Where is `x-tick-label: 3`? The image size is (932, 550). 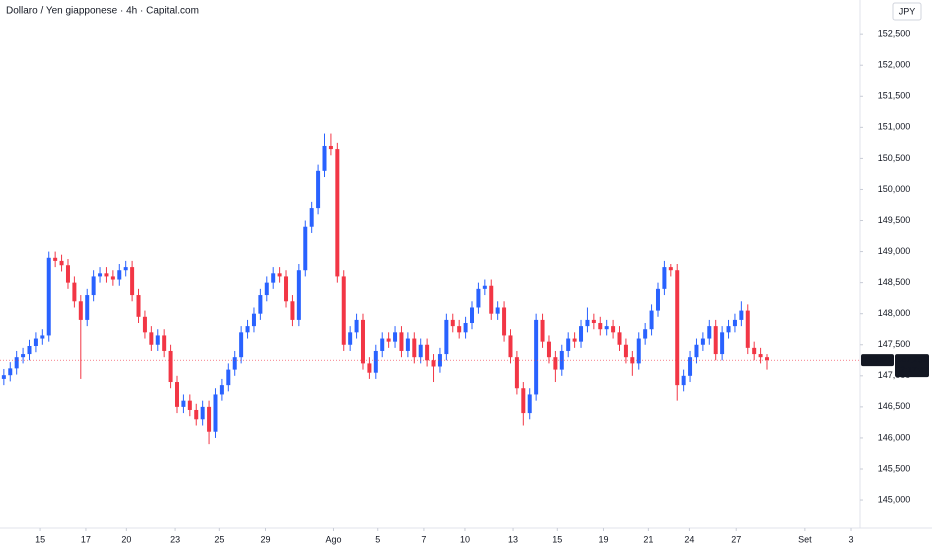
x-tick-label: 3 is located at coordinates (851, 539).